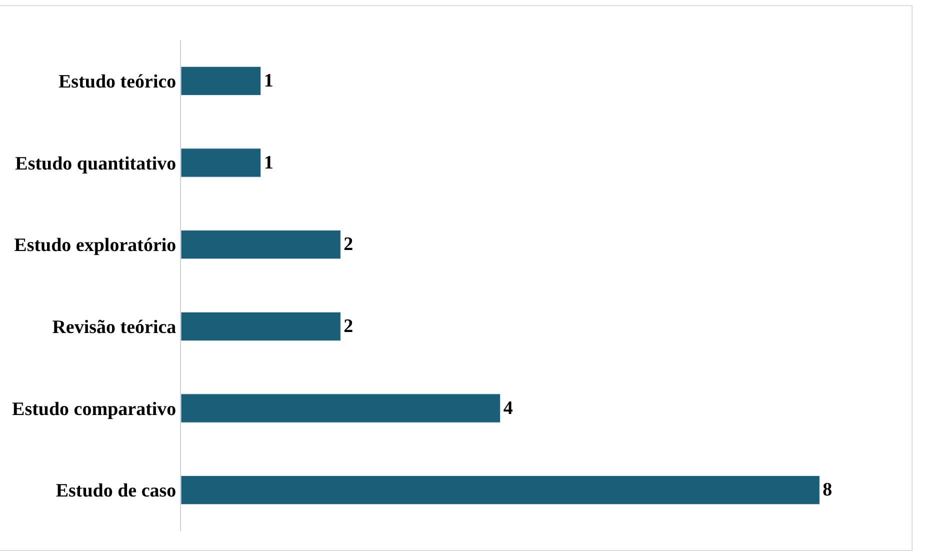 The width and height of the screenshot is (928, 551). What do you see at coordinates (116, 491) in the screenshot?
I see `y-tick-label: Estudo de caso` at bounding box center [116, 491].